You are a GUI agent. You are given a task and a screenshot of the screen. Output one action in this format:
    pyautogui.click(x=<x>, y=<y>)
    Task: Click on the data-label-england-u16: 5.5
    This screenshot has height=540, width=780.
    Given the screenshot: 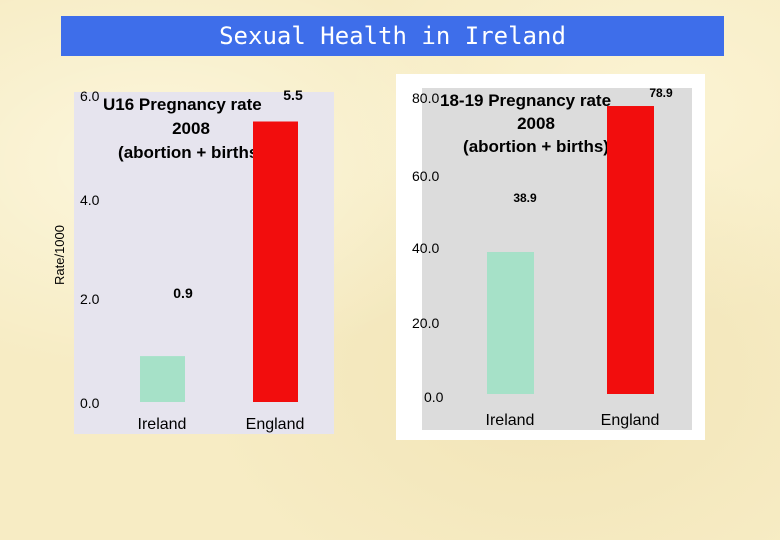 What is the action you would take?
    pyautogui.click(x=293, y=95)
    